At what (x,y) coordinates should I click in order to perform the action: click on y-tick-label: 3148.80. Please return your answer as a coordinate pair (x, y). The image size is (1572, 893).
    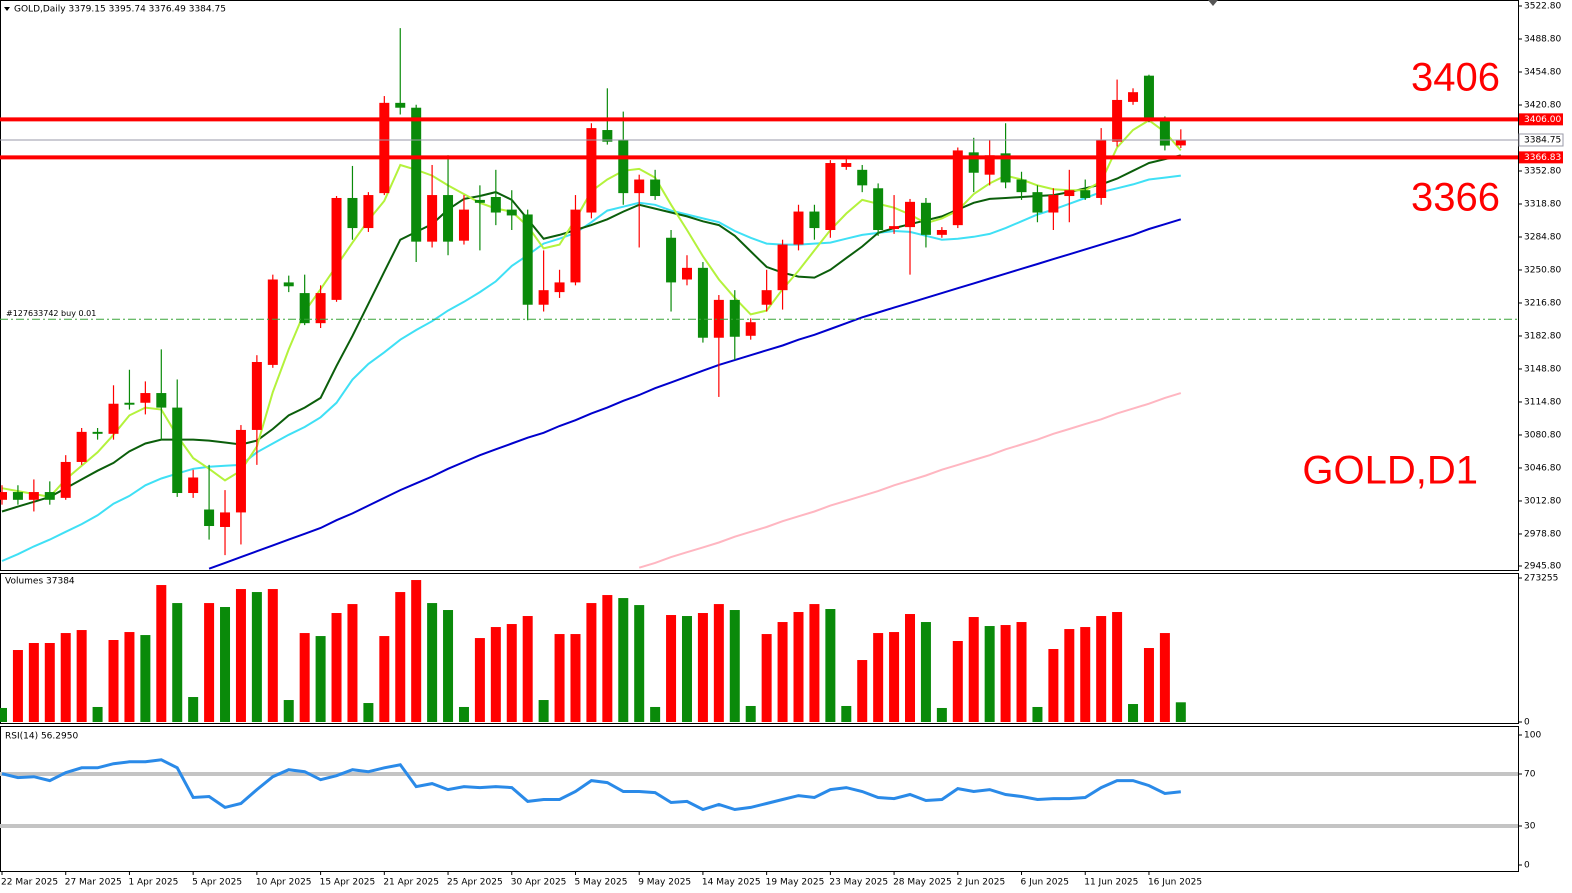
    Looking at the image, I should click on (1542, 369).